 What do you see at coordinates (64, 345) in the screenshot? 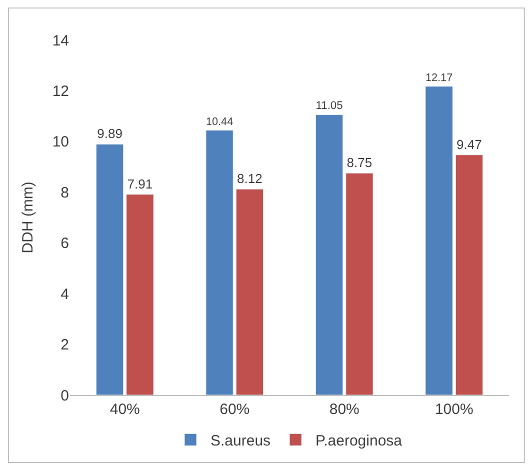
I see `y-tick-label: 2` at bounding box center [64, 345].